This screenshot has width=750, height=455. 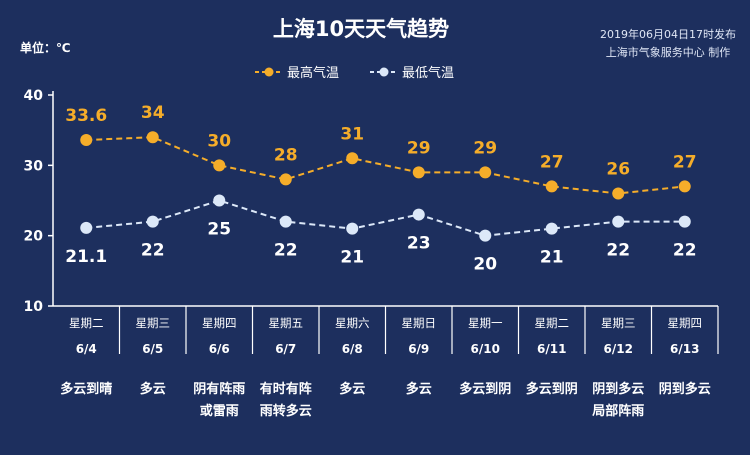 I want to click on date-label: 6/9, so click(x=418, y=349).